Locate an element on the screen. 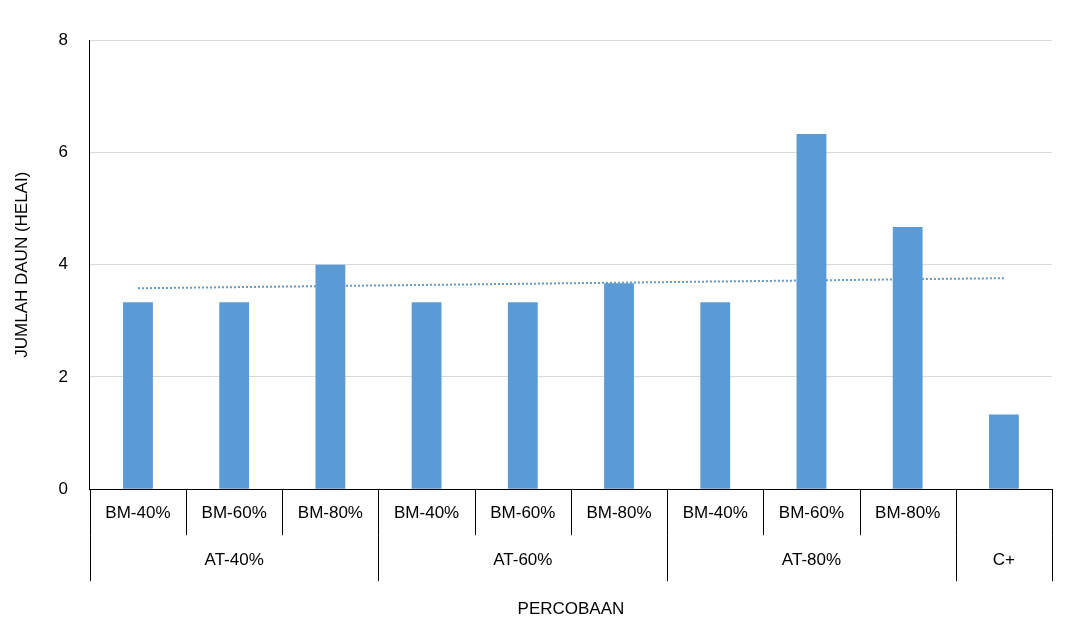 The height and width of the screenshot is (632, 1080). y-tick-label: 8 is located at coordinates (63, 39).